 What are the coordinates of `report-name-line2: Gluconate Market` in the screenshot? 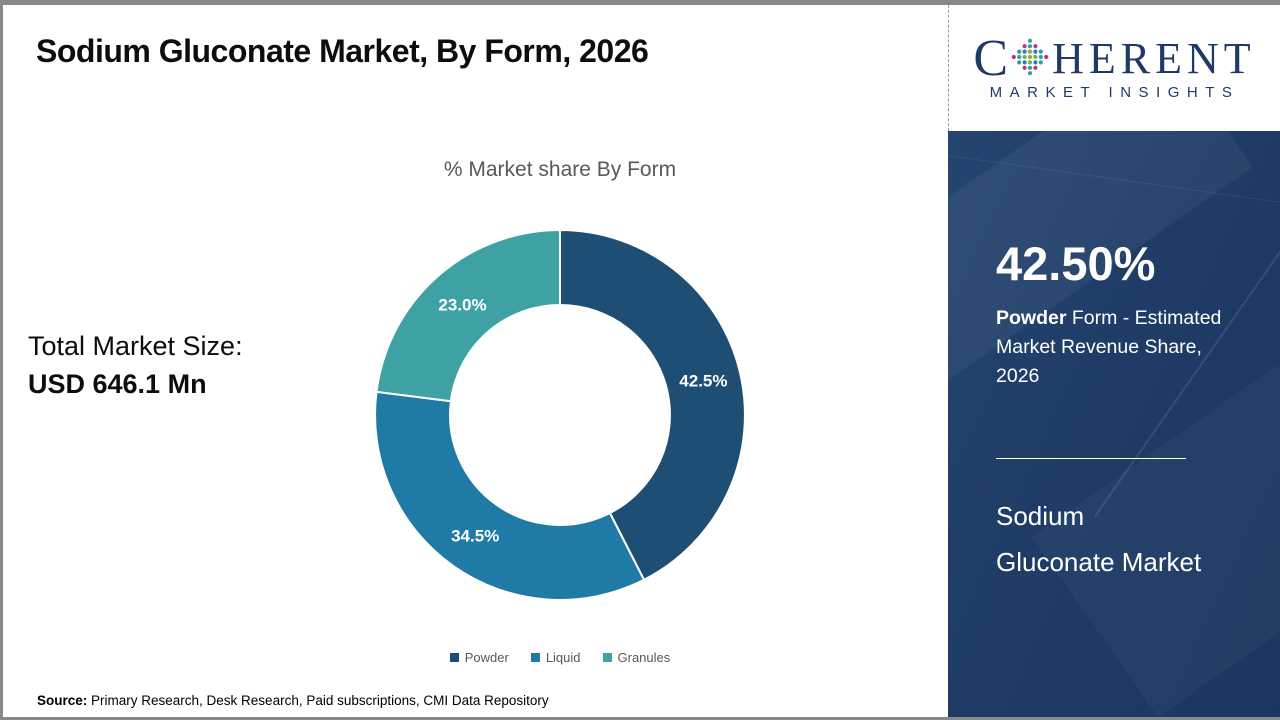 It's located at (1099, 562).